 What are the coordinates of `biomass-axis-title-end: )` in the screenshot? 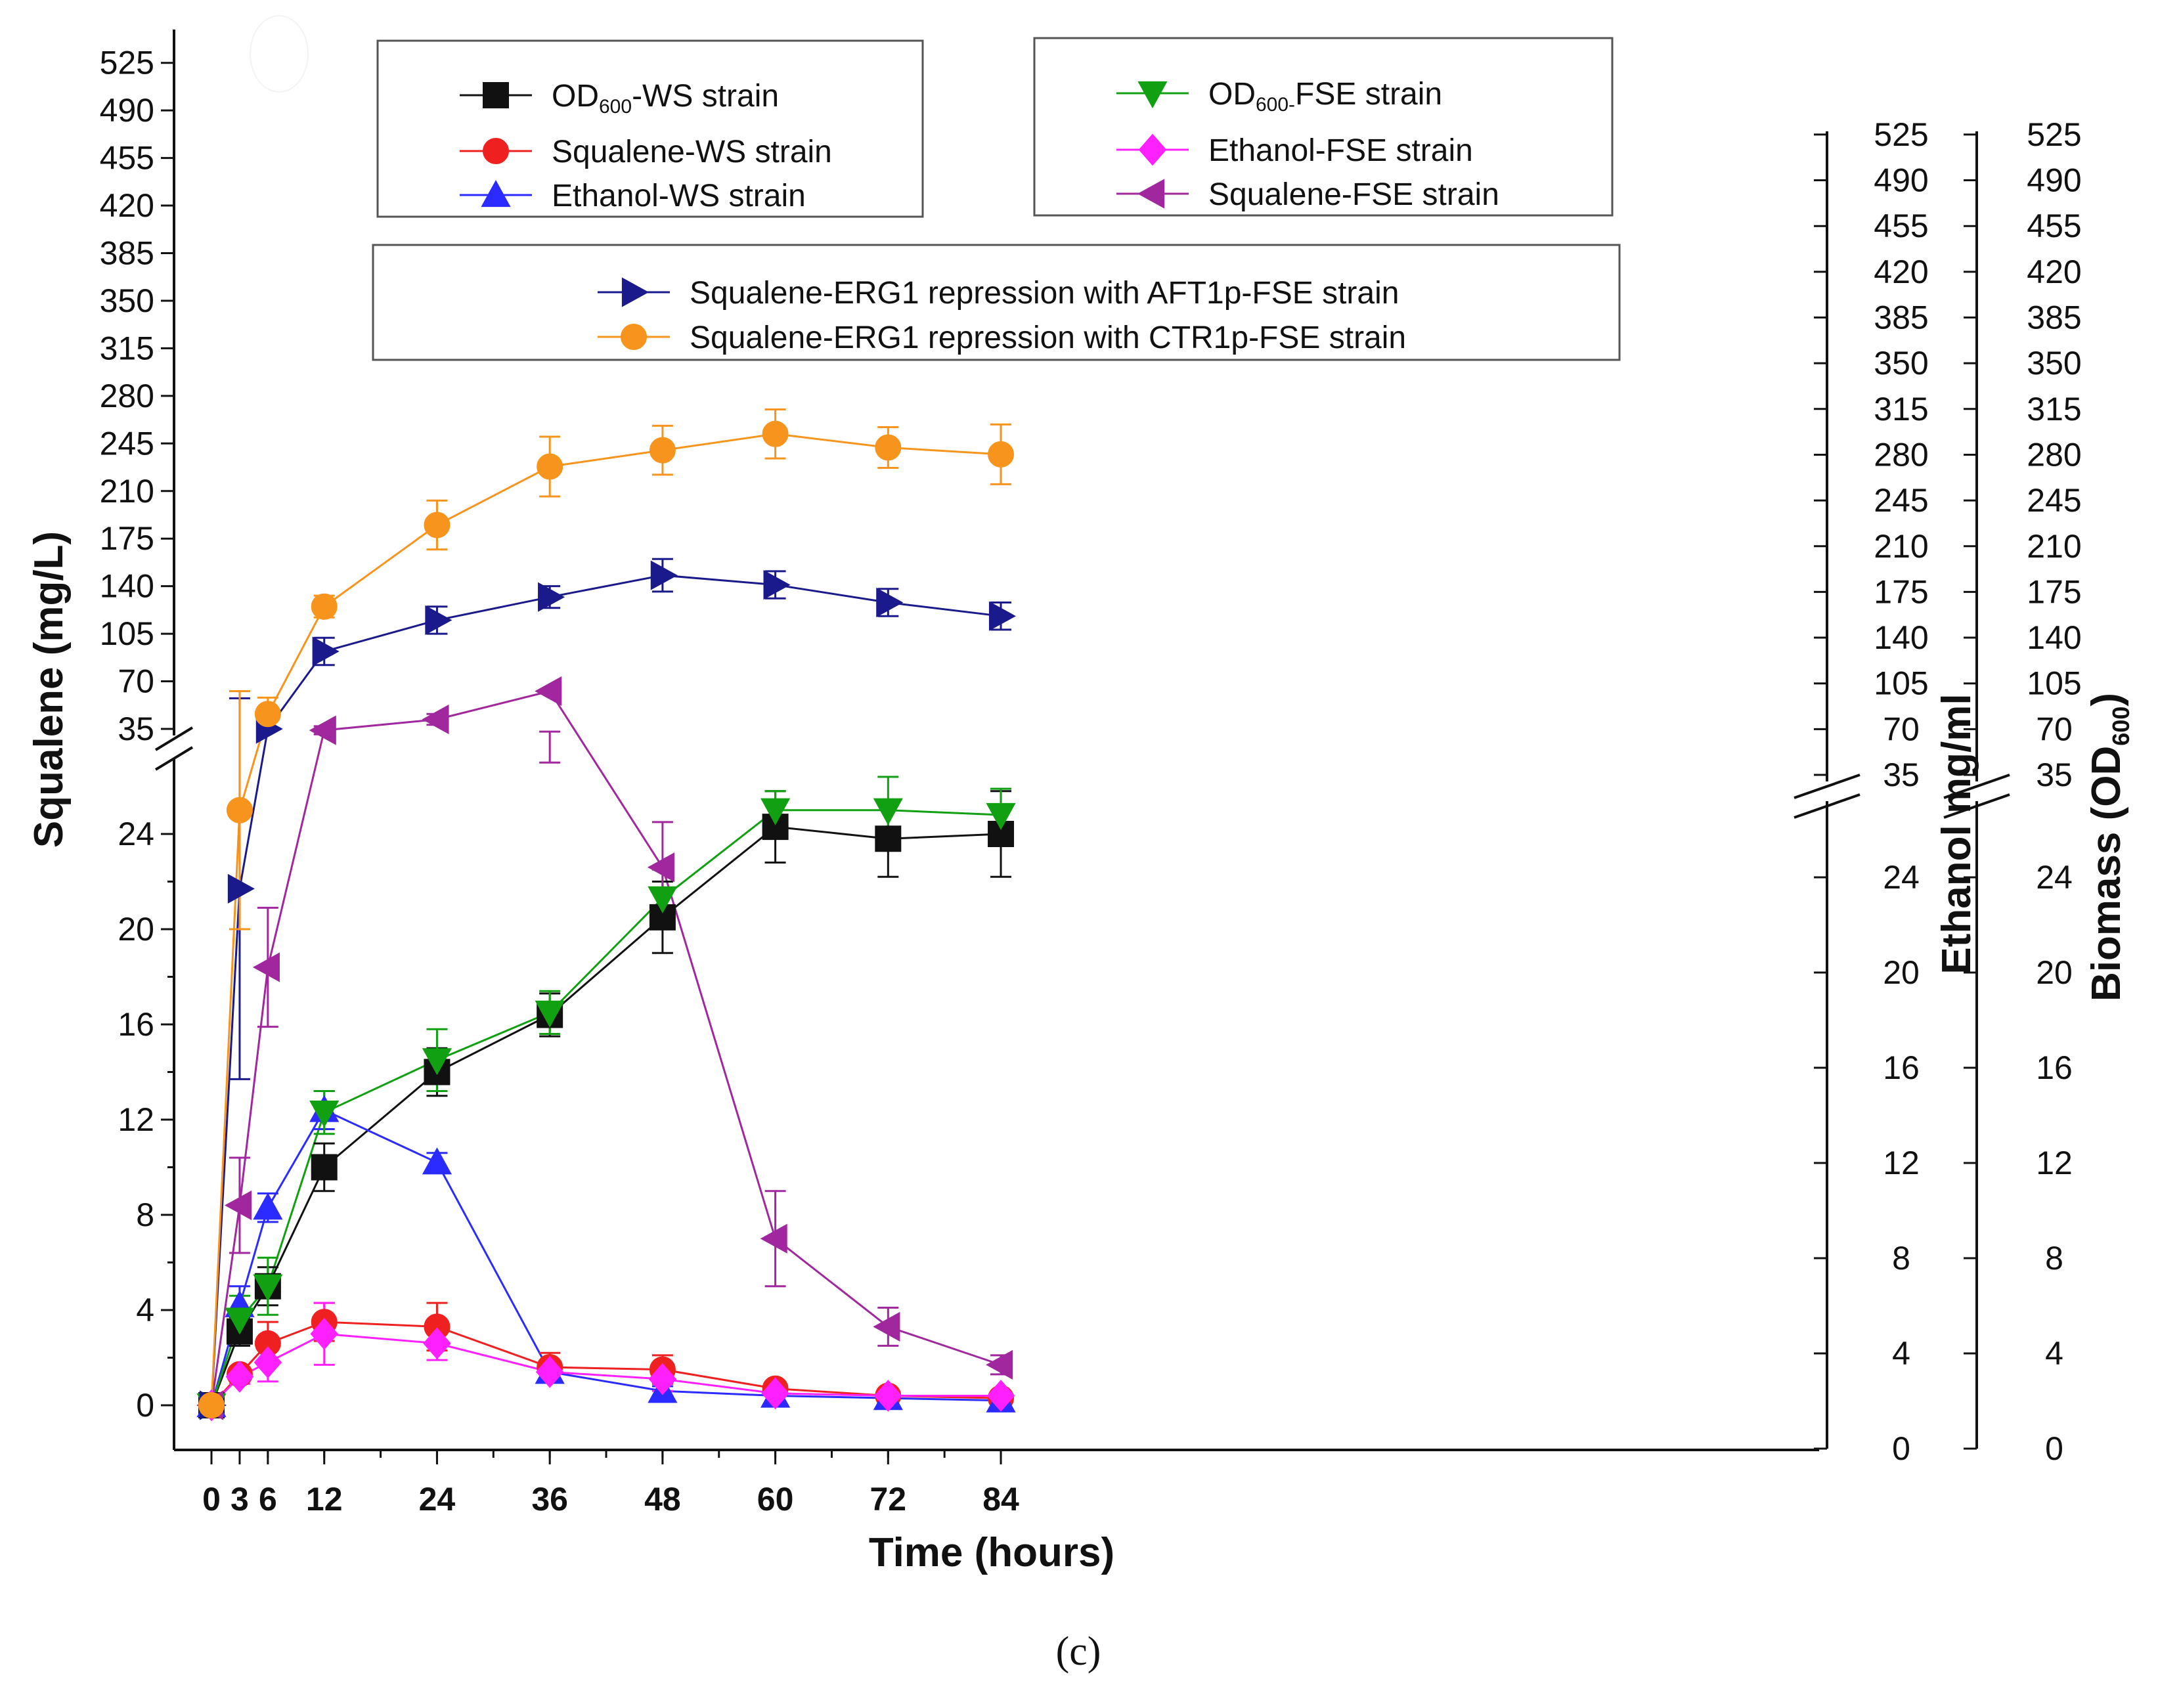 It's located at (2106, 700).